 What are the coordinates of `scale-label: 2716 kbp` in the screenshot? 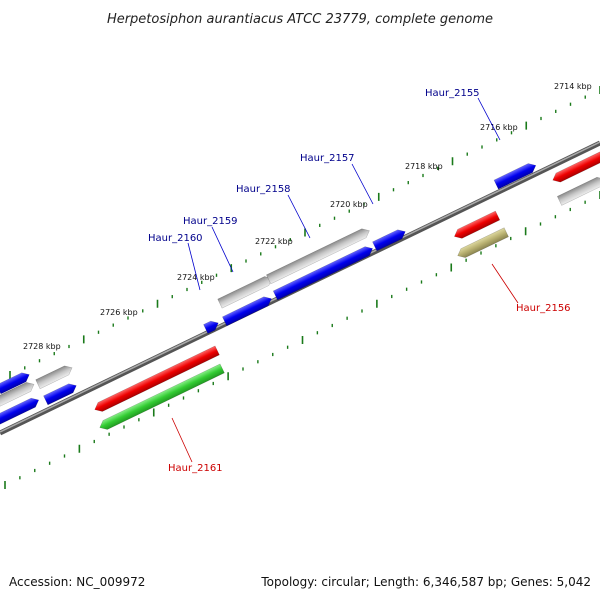 It's located at (499, 127).